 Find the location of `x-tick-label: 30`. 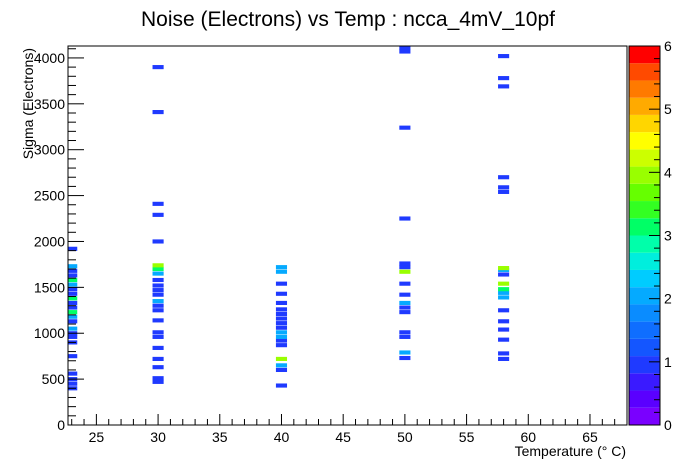

x-tick-label: 30 is located at coordinates (158, 437).